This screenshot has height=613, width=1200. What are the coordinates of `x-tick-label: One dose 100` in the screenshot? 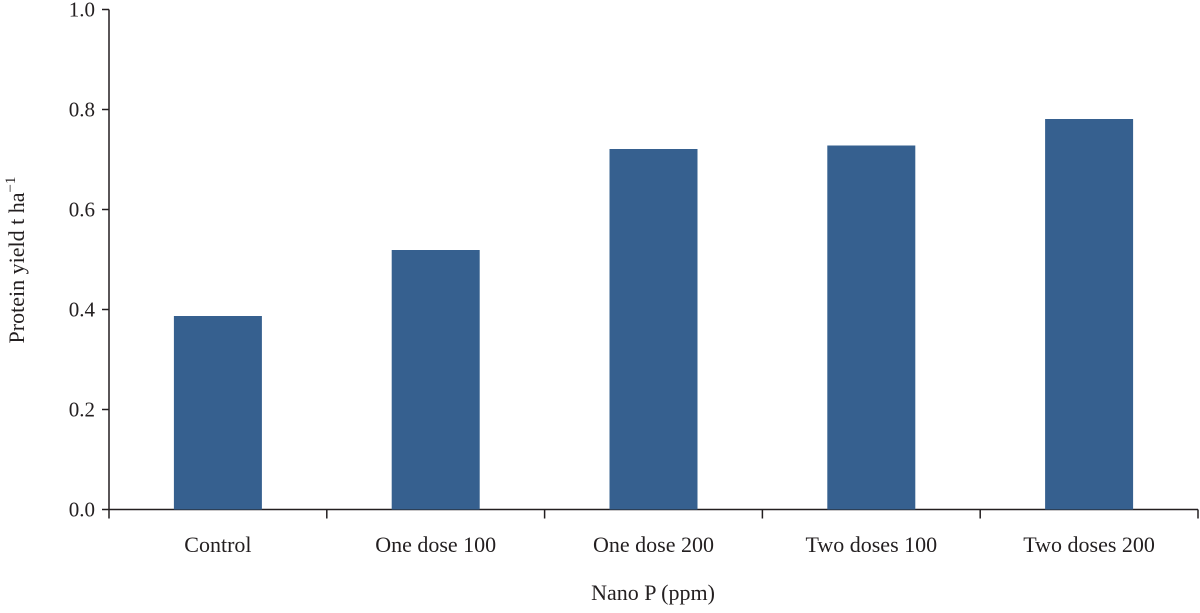 It's located at (435, 544).